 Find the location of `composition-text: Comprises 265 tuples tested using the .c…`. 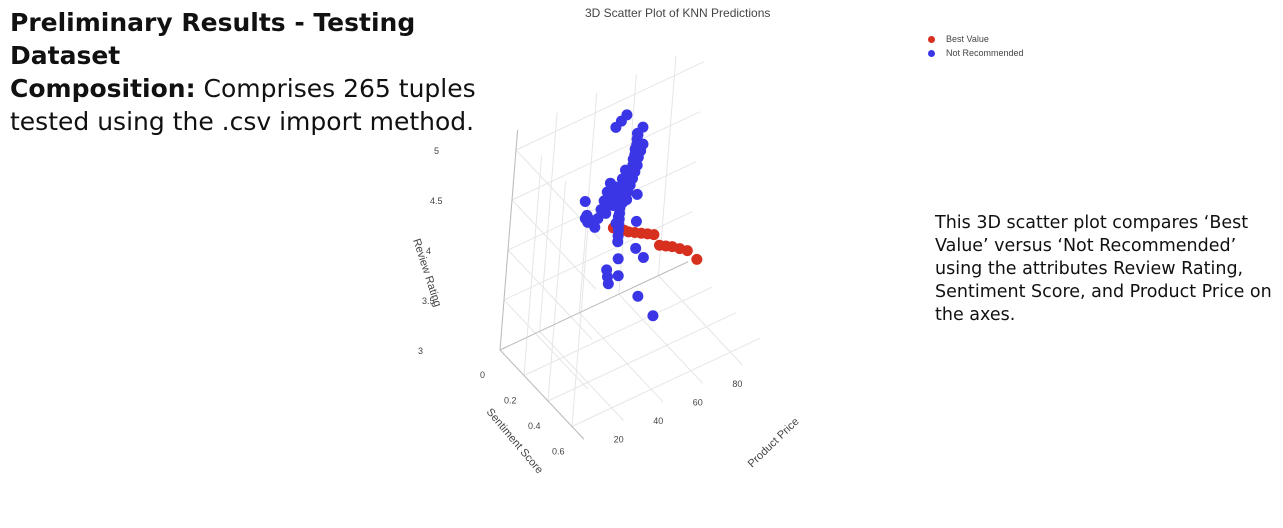

composition-text: Comprises 265 tuples tested using the .c… is located at coordinates (243, 105).